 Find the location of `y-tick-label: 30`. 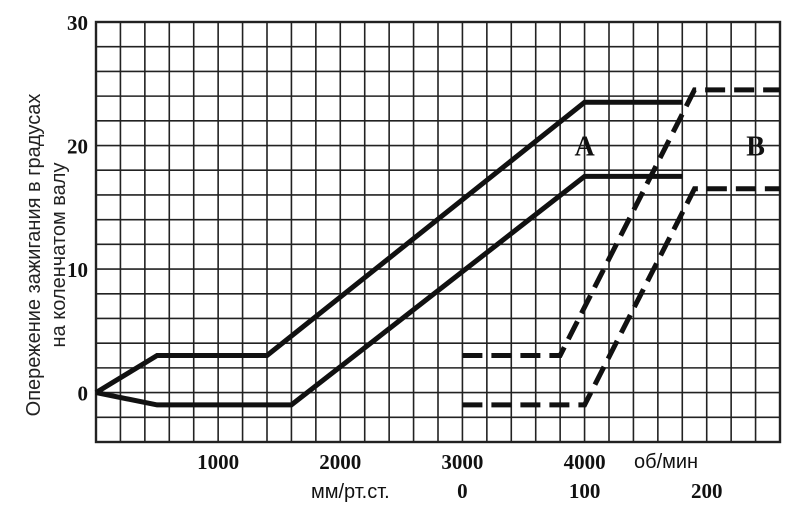

y-tick-label: 30 is located at coordinates (77, 23).